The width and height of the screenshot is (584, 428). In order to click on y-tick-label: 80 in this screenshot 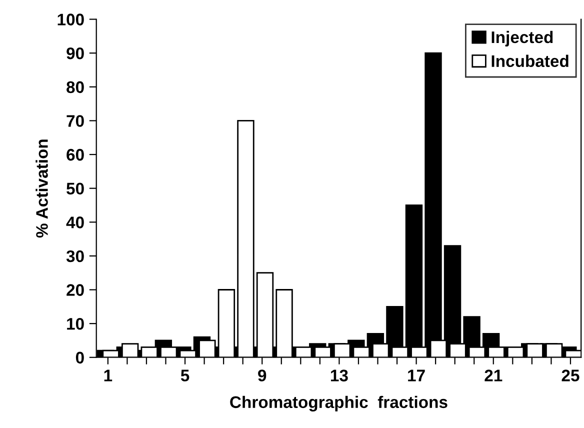, I will do `click(75, 87)`.